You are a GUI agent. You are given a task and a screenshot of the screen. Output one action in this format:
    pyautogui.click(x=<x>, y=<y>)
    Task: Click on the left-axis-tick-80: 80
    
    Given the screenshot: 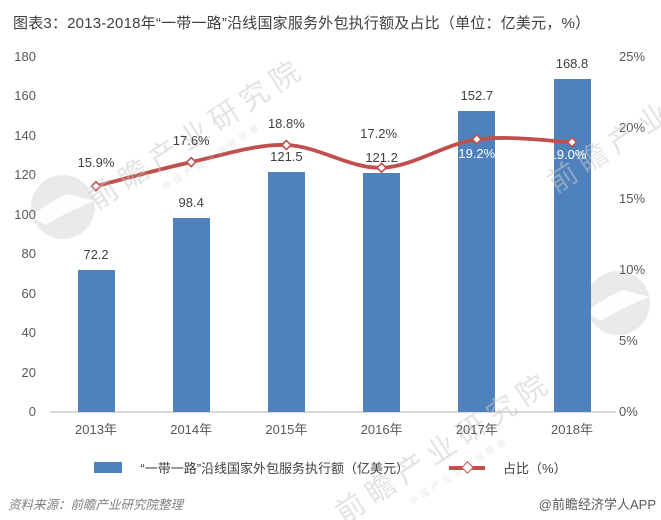 What is the action you would take?
    pyautogui.click(x=28, y=254)
    